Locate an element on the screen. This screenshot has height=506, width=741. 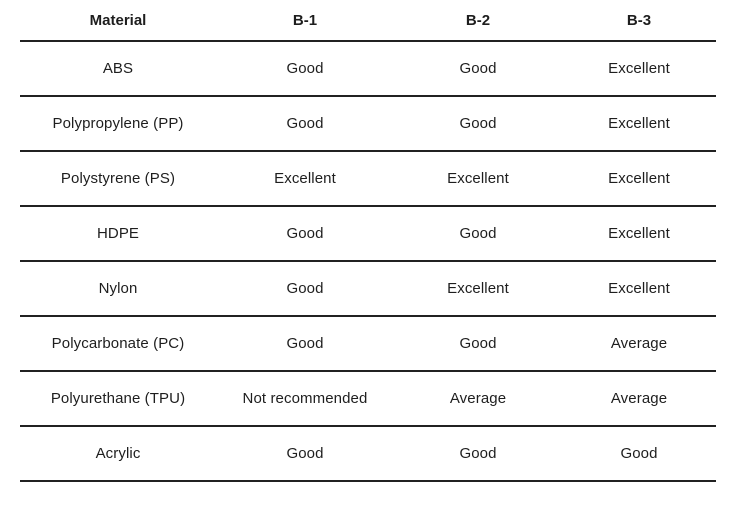
material-cell: Polystyrene (PS) is located at coordinates (118, 179).